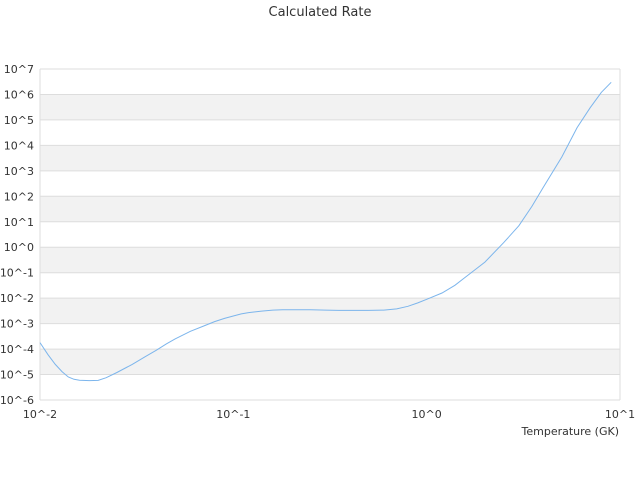 This screenshot has height=480, width=640. What do you see at coordinates (19, 196) in the screenshot?
I see `y-tick-label: 10^2` at bounding box center [19, 196].